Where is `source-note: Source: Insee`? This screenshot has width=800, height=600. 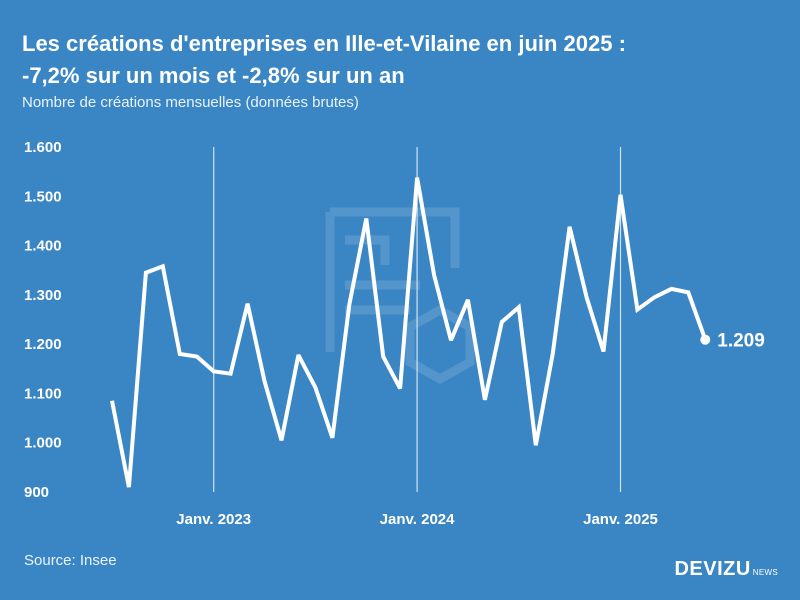
source-note: Source: Insee is located at coordinates (70, 560).